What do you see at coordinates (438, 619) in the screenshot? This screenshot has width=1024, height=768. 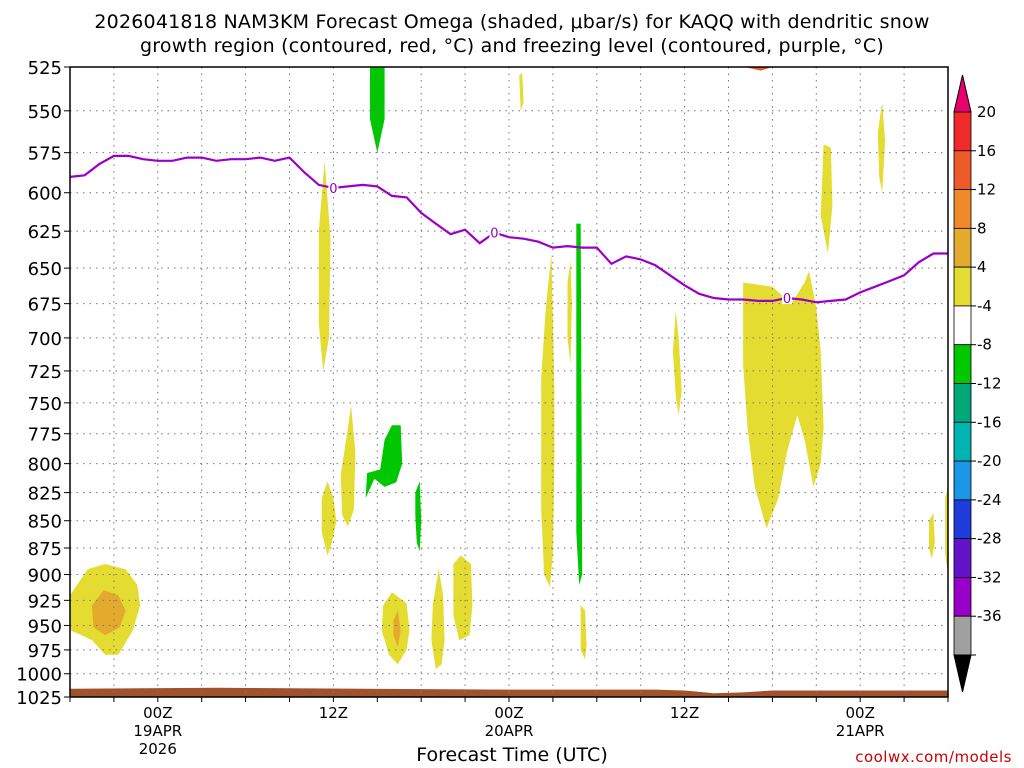 I see `omega-region-yellow-19z-low` at bounding box center [438, 619].